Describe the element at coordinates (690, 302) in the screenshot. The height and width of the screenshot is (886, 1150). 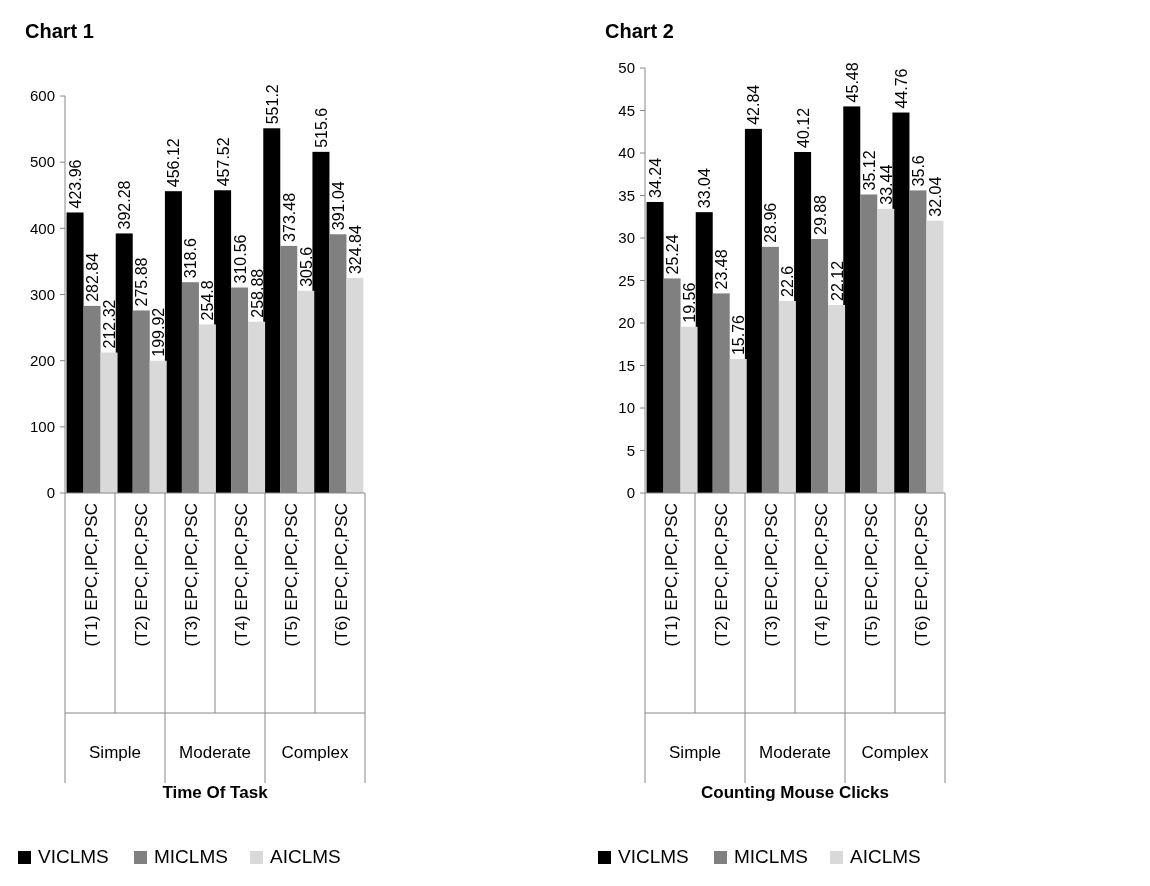
I see `data-label: 19.56` at that location.